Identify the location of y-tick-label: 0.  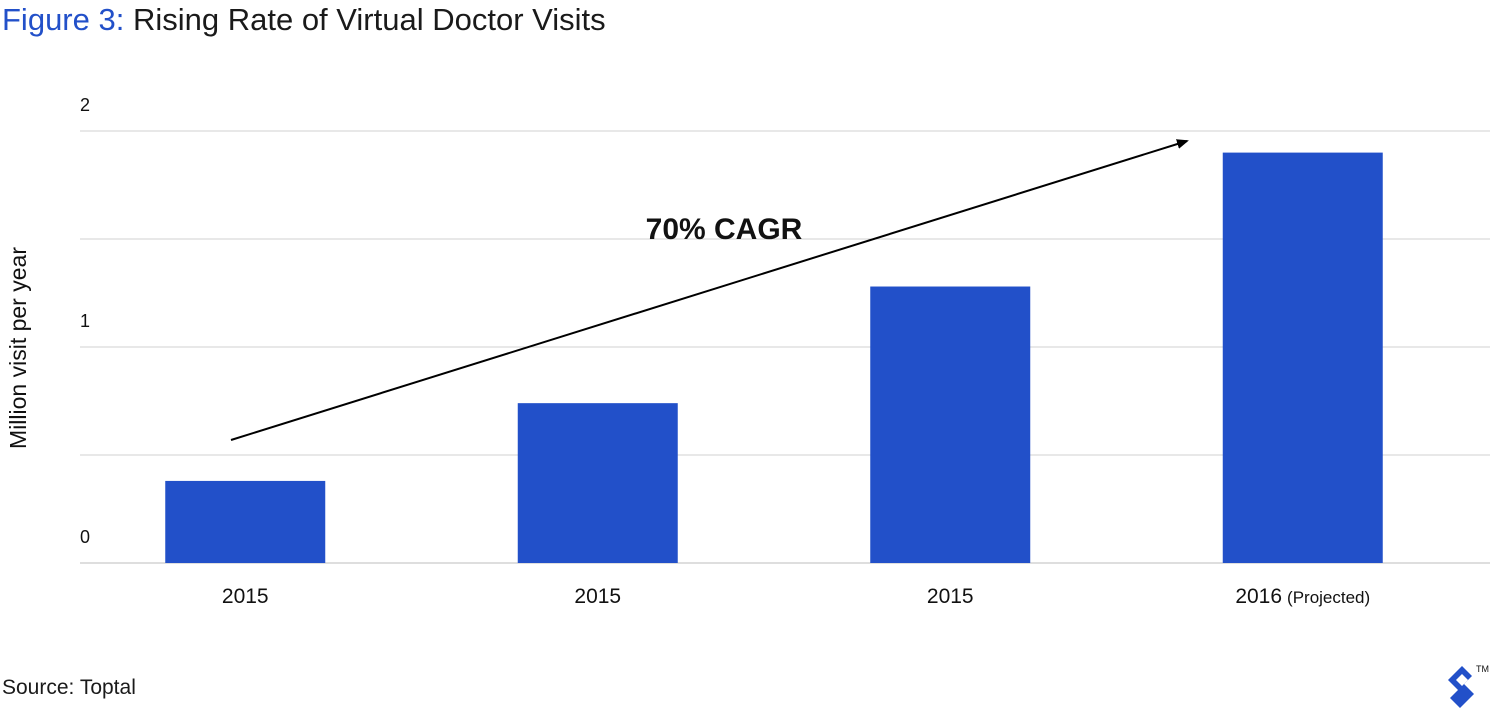
(85, 537).